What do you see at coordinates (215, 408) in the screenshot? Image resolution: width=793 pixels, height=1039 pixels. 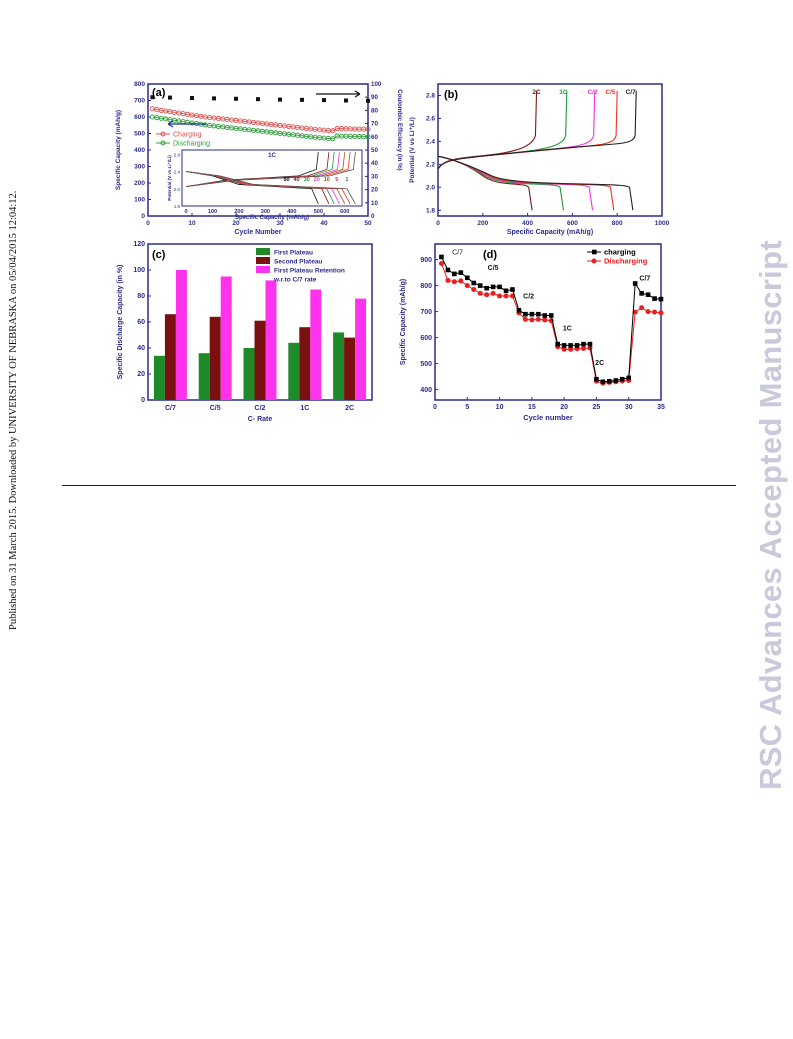 I see `x-tick-label: C/5` at bounding box center [215, 408].